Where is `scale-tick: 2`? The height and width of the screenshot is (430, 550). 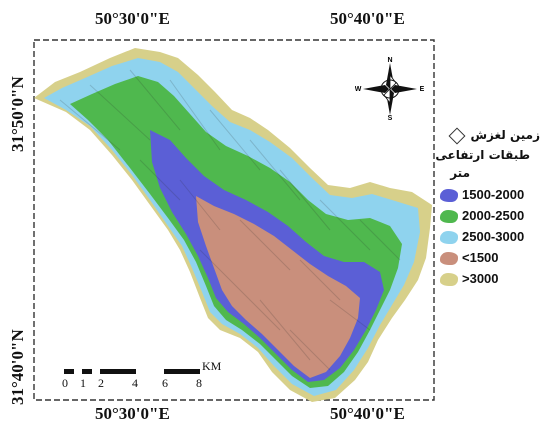 scale-tick: 2 is located at coordinates (101, 383).